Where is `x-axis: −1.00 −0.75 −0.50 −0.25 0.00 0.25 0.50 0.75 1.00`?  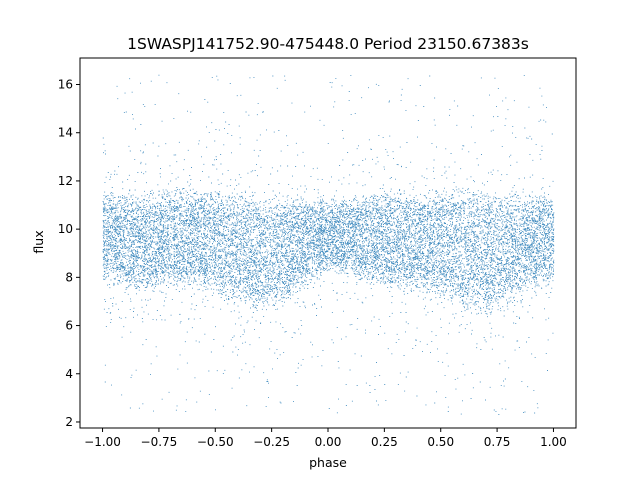
x-axis: −1.00 −0.75 −0.50 −0.25 0.00 0.25 0.50 0.75 1.00 is located at coordinates (325, 438).